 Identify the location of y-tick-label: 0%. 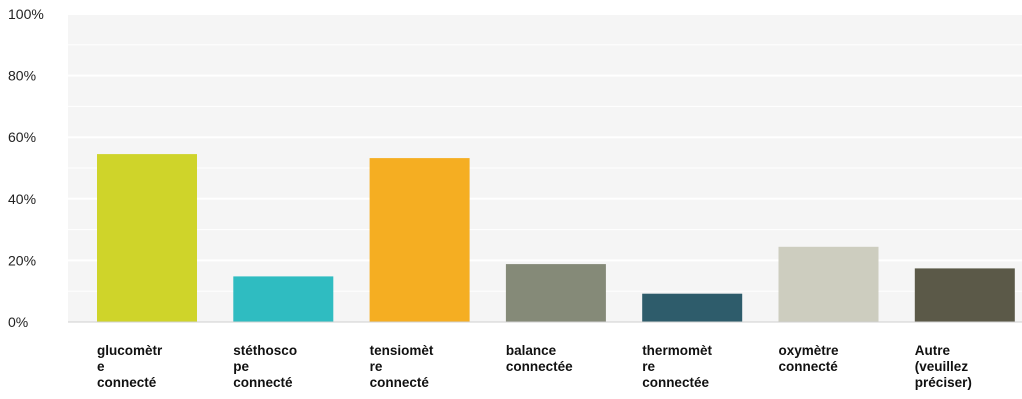
(18, 322).